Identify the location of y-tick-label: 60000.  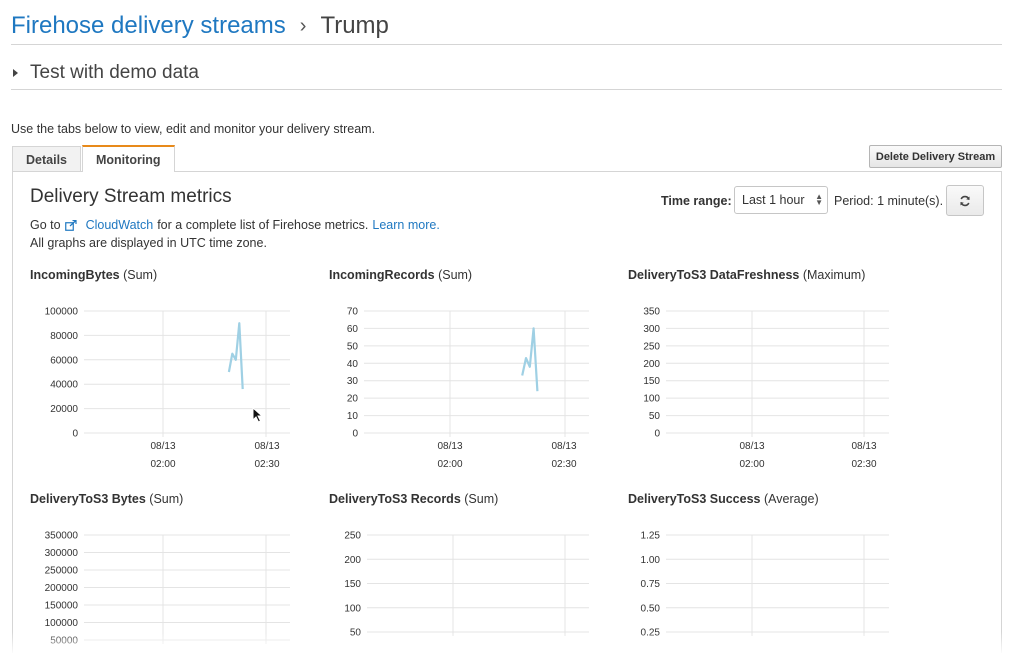
(64, 360).